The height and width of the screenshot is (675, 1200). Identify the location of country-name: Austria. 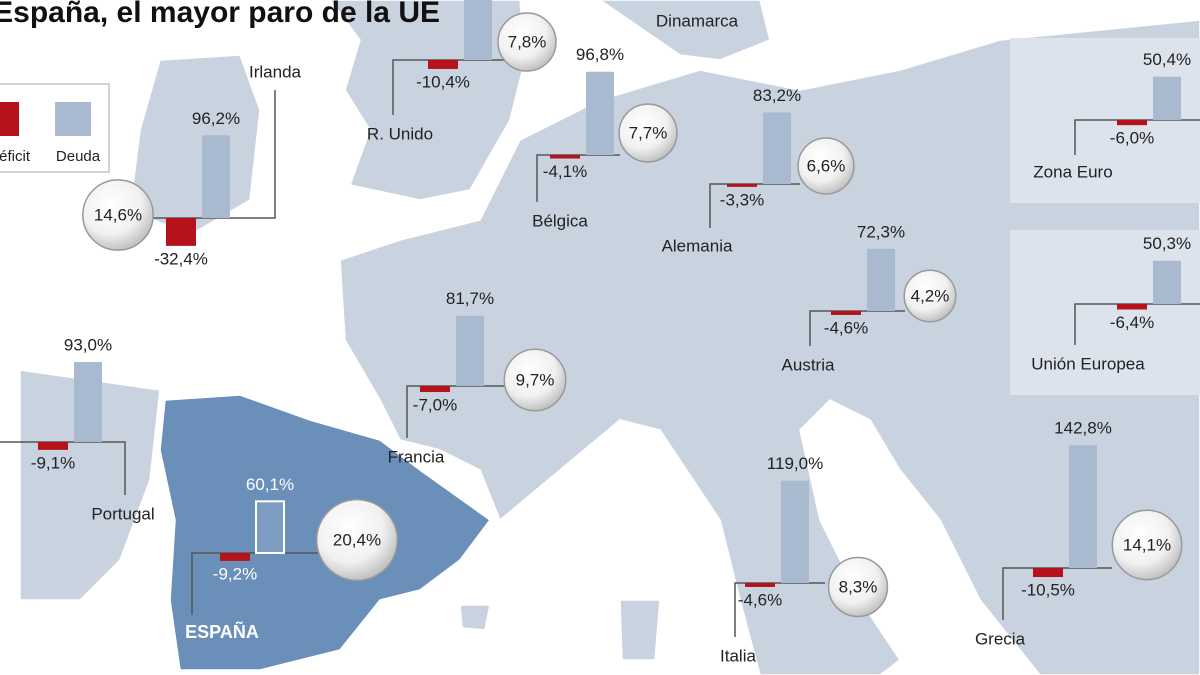
(808, 364).